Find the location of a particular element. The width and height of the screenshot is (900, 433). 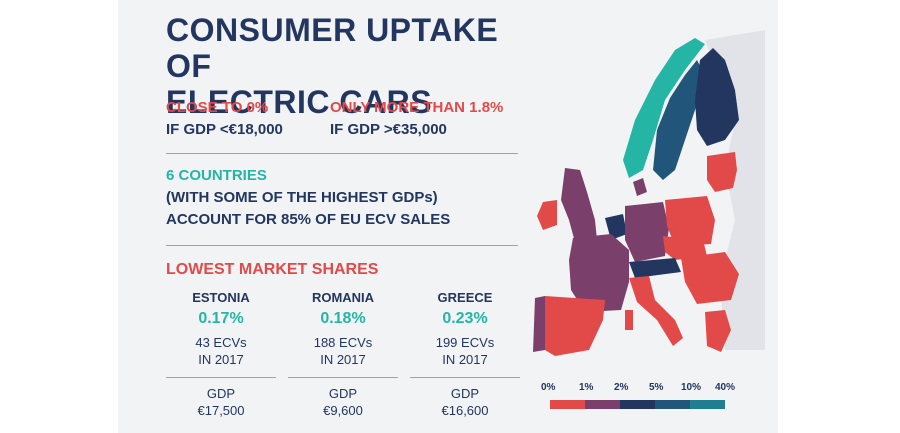

country-ecvs: 199 ECVs is located at coordinates (465, 342).